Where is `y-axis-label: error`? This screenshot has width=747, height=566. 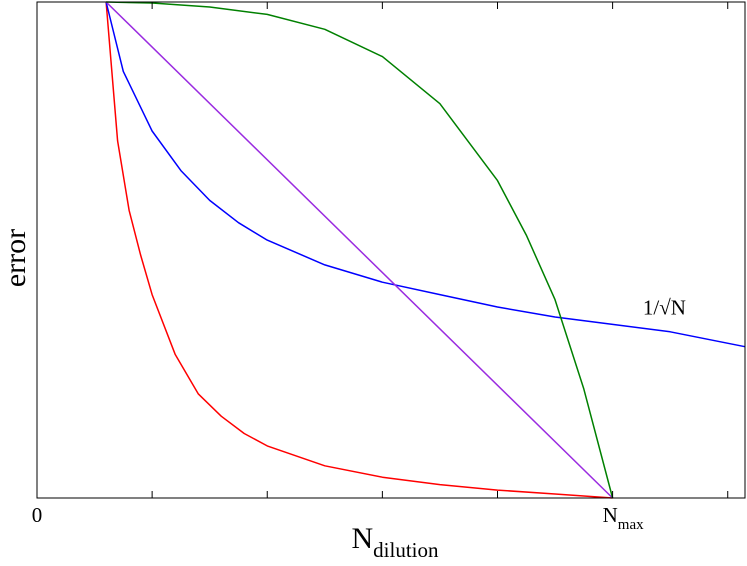 y-axis-label: error is located at coordinates (16, 258).